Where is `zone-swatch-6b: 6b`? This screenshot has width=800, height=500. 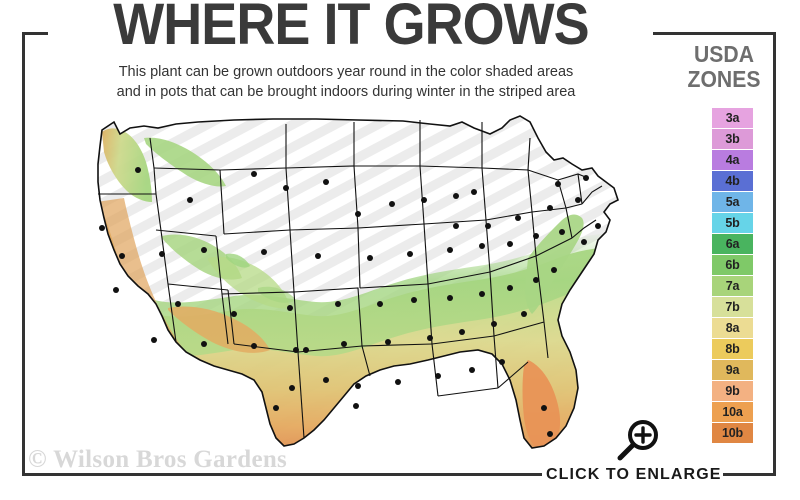 zone-swatch-6b: 6b is located at coordinates (732, 265).